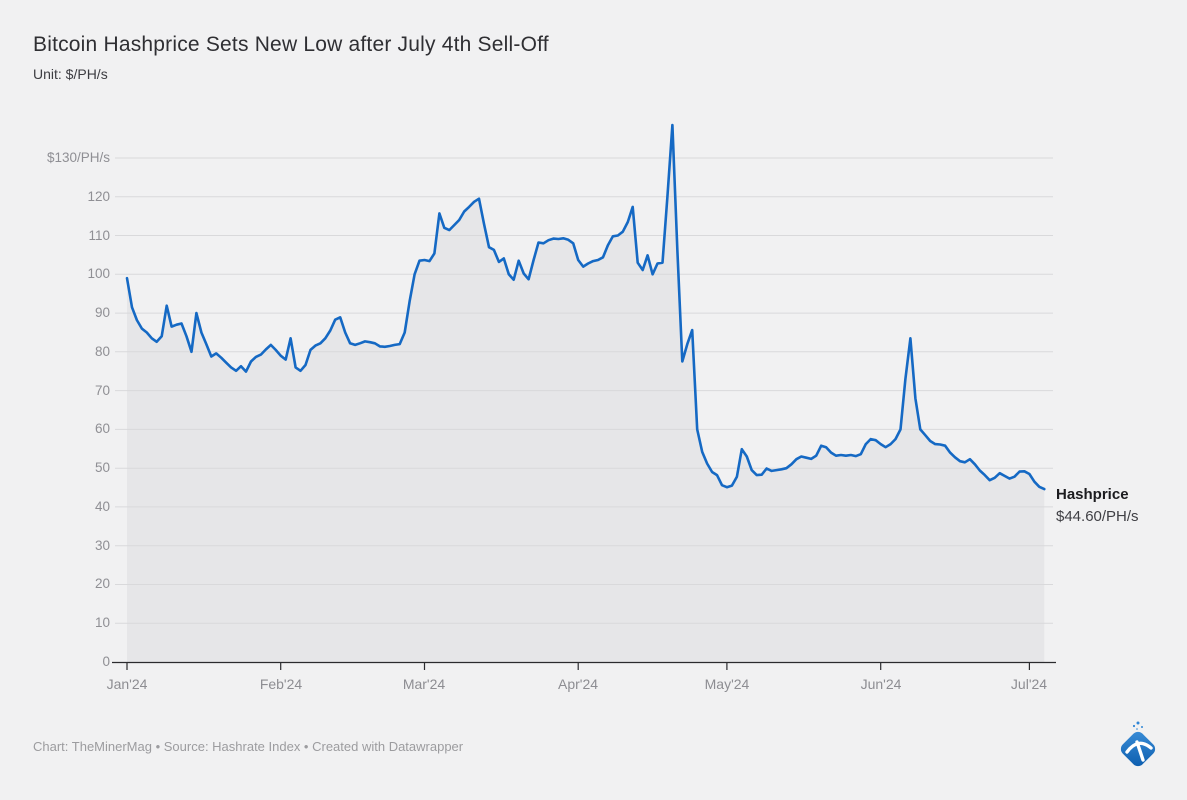  Describe the element at coordinates (102, 312) in the screenshot. I see `y-axis-label: 90` at that location.